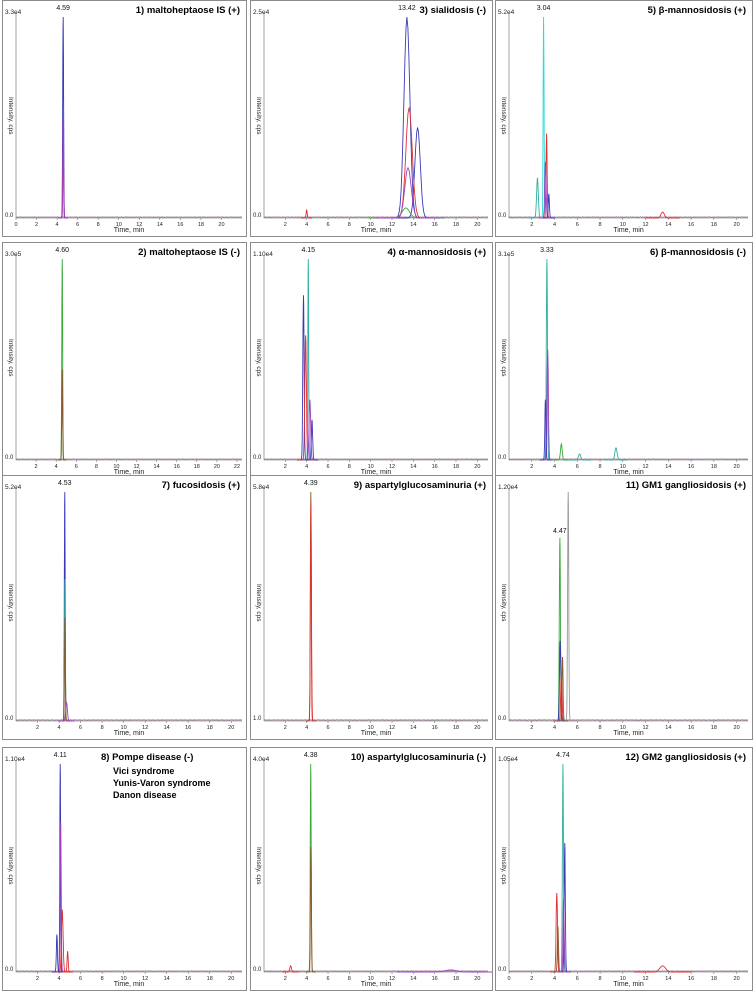  What do you see at coordinates (452, 10) in the screenshot?
I see `panel-title: 3) sialidosis (-)` at bounding box center [452, 10].